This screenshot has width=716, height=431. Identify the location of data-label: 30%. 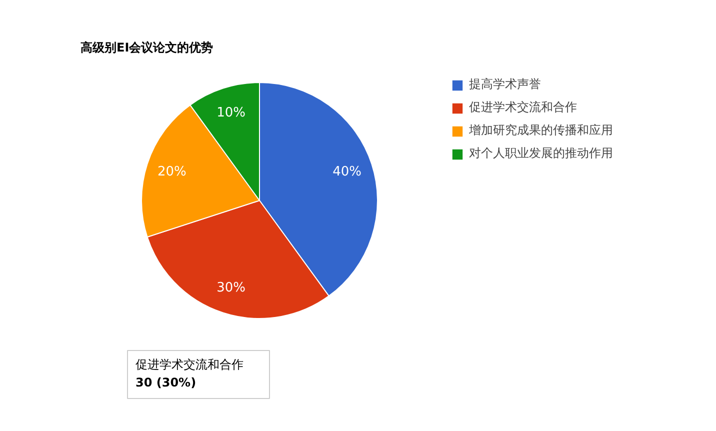
(231, 288).